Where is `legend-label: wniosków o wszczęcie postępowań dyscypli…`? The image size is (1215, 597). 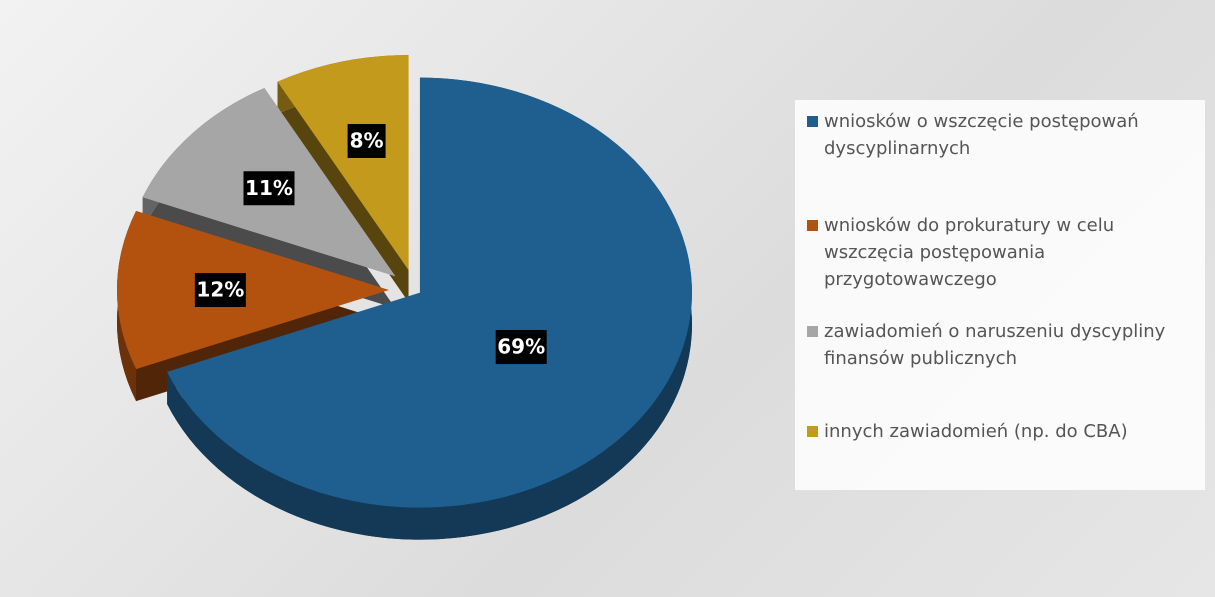 legend-label: wniosków o wszczęcie postępowań dyscypli… is located at coordinates (981, 135).